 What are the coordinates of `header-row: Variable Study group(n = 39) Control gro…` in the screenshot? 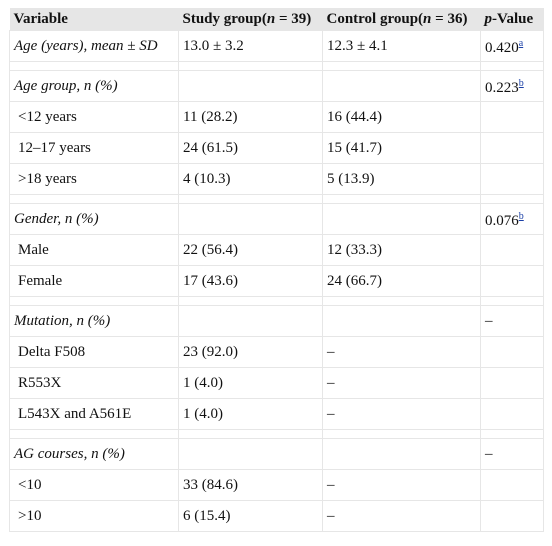 It's located at (276, 19).